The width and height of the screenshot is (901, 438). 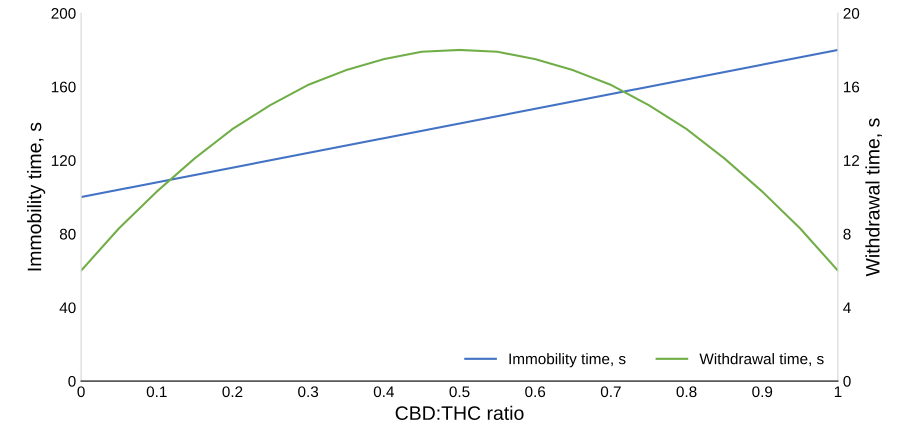 What do you see at coordinates (156, 392) in the screenshot?
I see `x-tick-label: 0.1` at bounding box center [156, 392].